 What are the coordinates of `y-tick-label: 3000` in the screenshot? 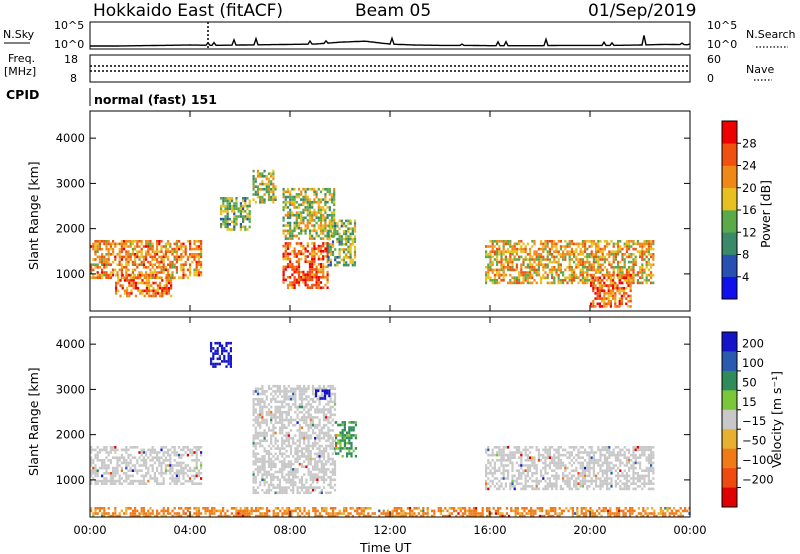 It's located at (70, 183).